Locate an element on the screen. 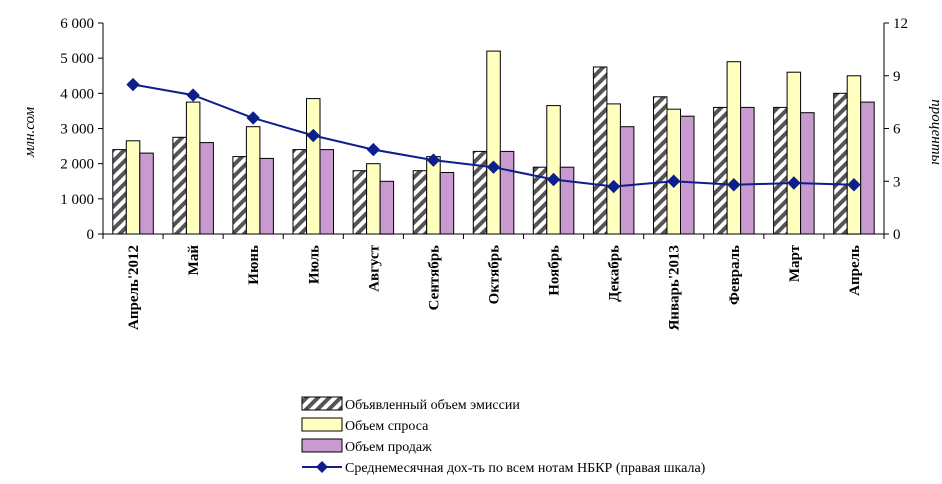  x-category-label: Январь'2013 is located at coordinates (675, 288).